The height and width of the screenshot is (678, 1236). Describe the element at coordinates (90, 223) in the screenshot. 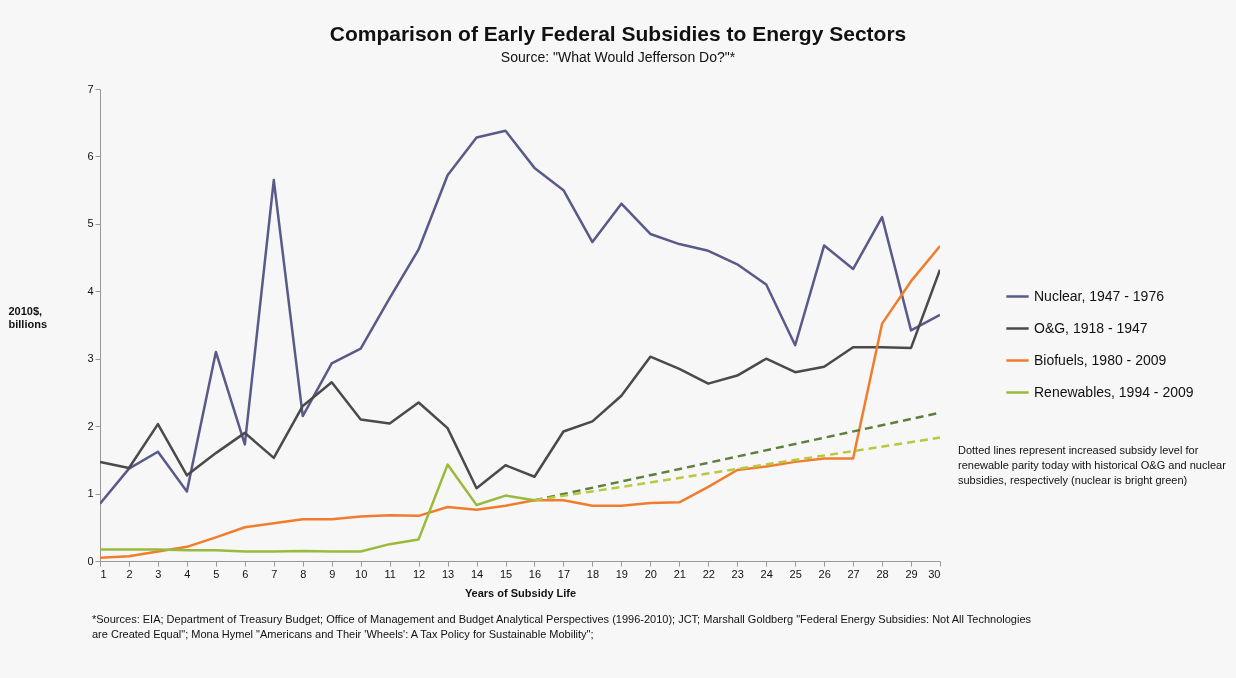

I see `y-tick-label: 5` at that location.